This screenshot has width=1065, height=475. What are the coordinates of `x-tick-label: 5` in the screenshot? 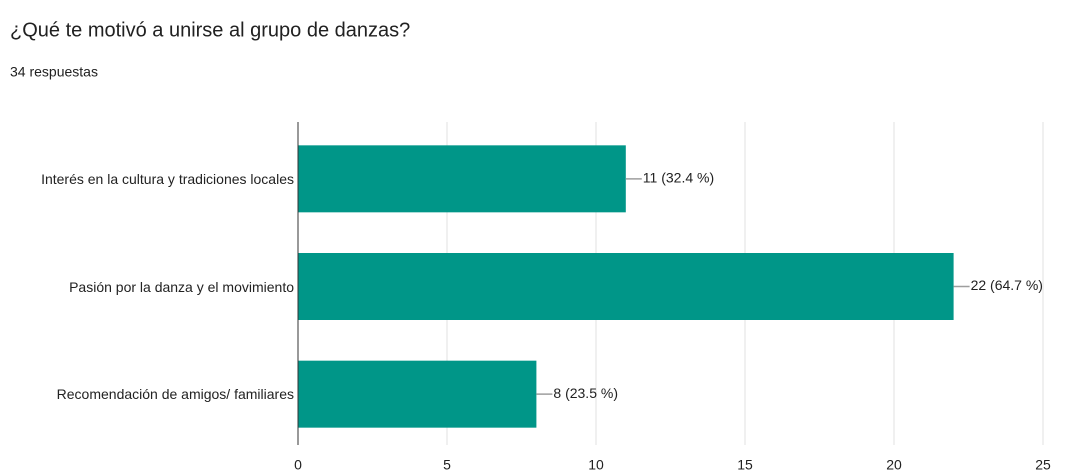 It's located at (447, 465).